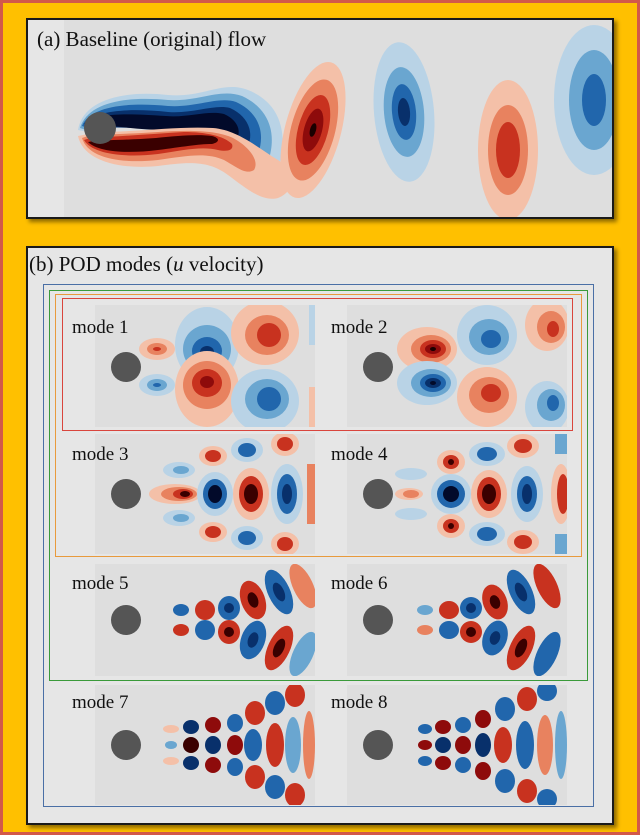 The width and height of the screenshot is (640, 835). Describe the element at coordinates (100, 454) in the screenshot. I see `mode-3-label: mode 3` at that location.